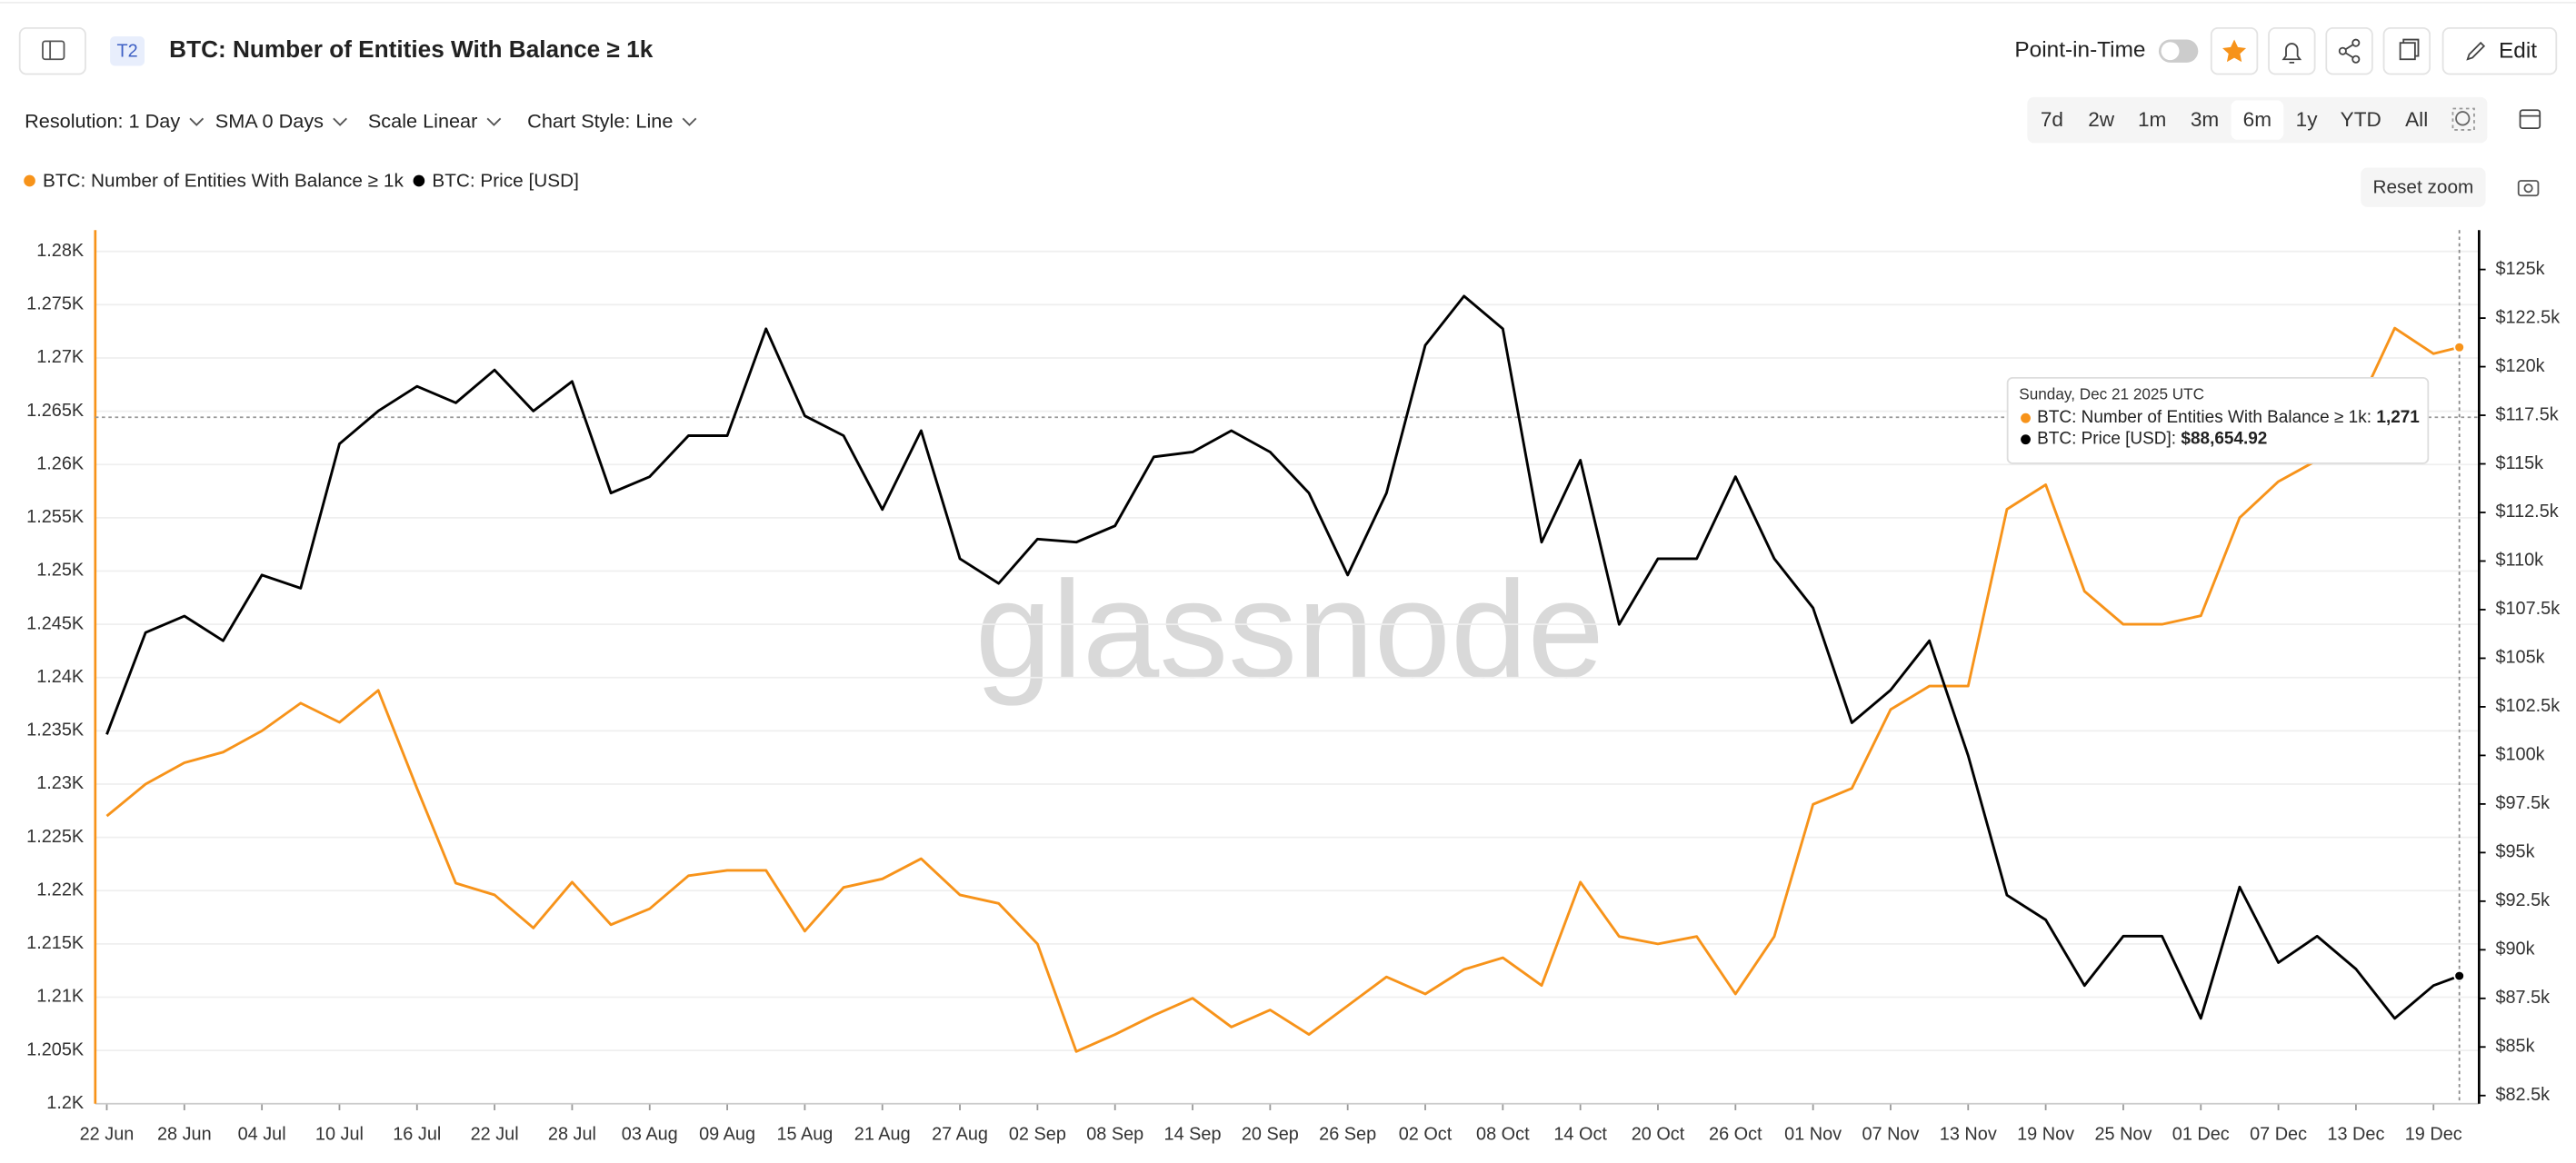  I want to click on control-label: Chart Style: Line, so click(600, 121).